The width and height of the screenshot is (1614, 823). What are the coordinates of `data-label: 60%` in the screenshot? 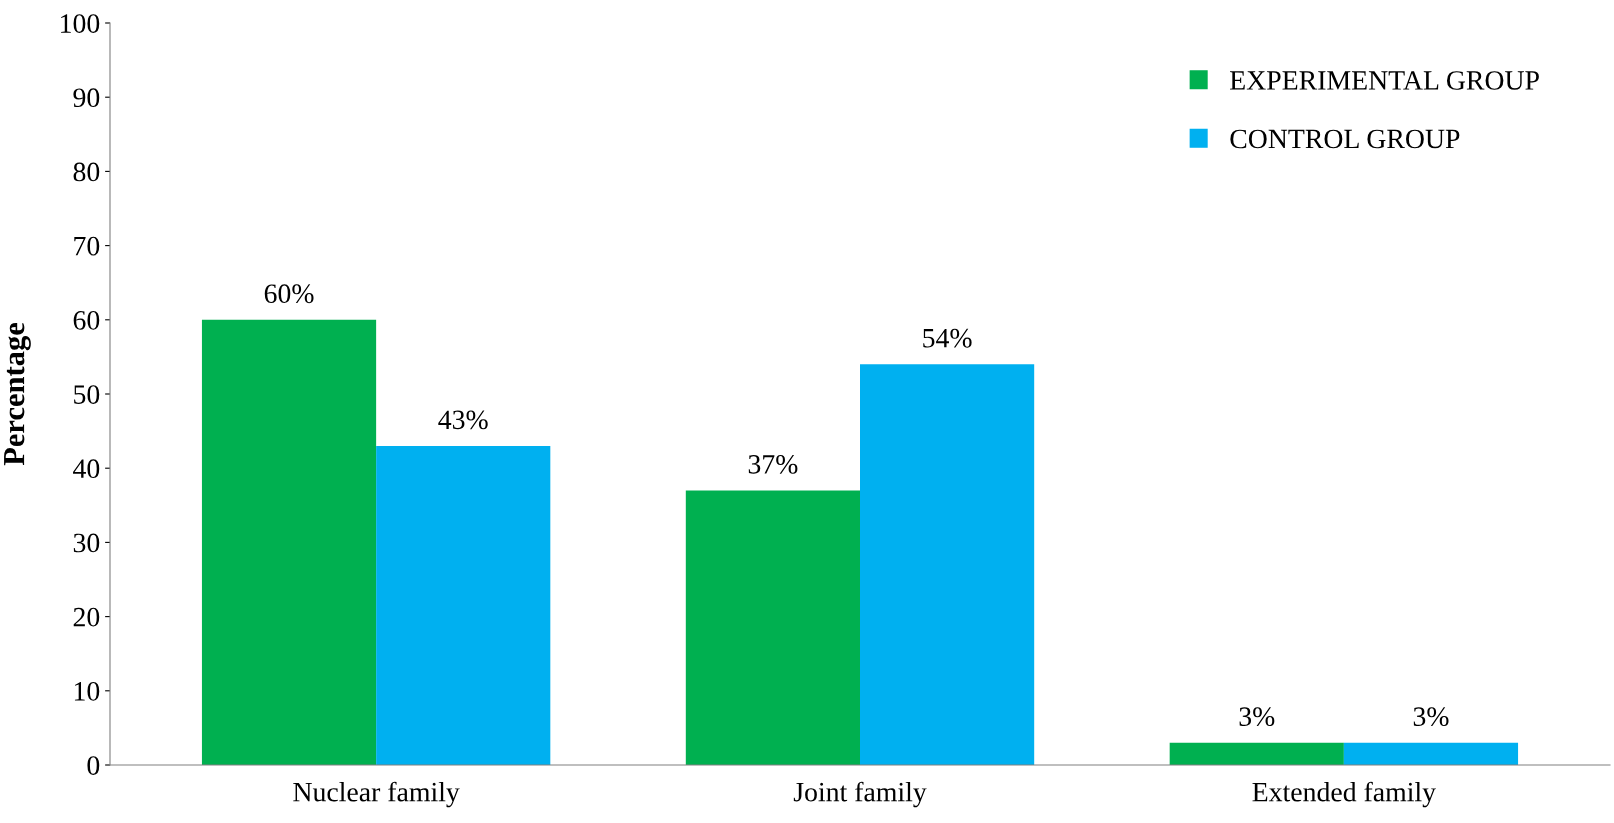 It's located at (289, 294).